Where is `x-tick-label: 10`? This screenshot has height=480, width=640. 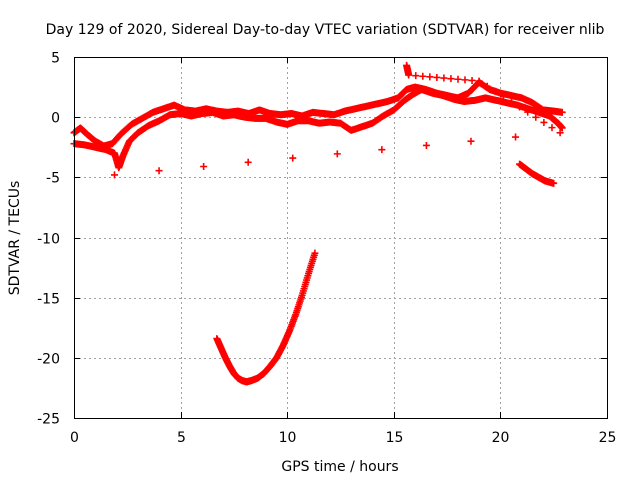
x-tick-label: 10 is located at coordinates (288, 438).